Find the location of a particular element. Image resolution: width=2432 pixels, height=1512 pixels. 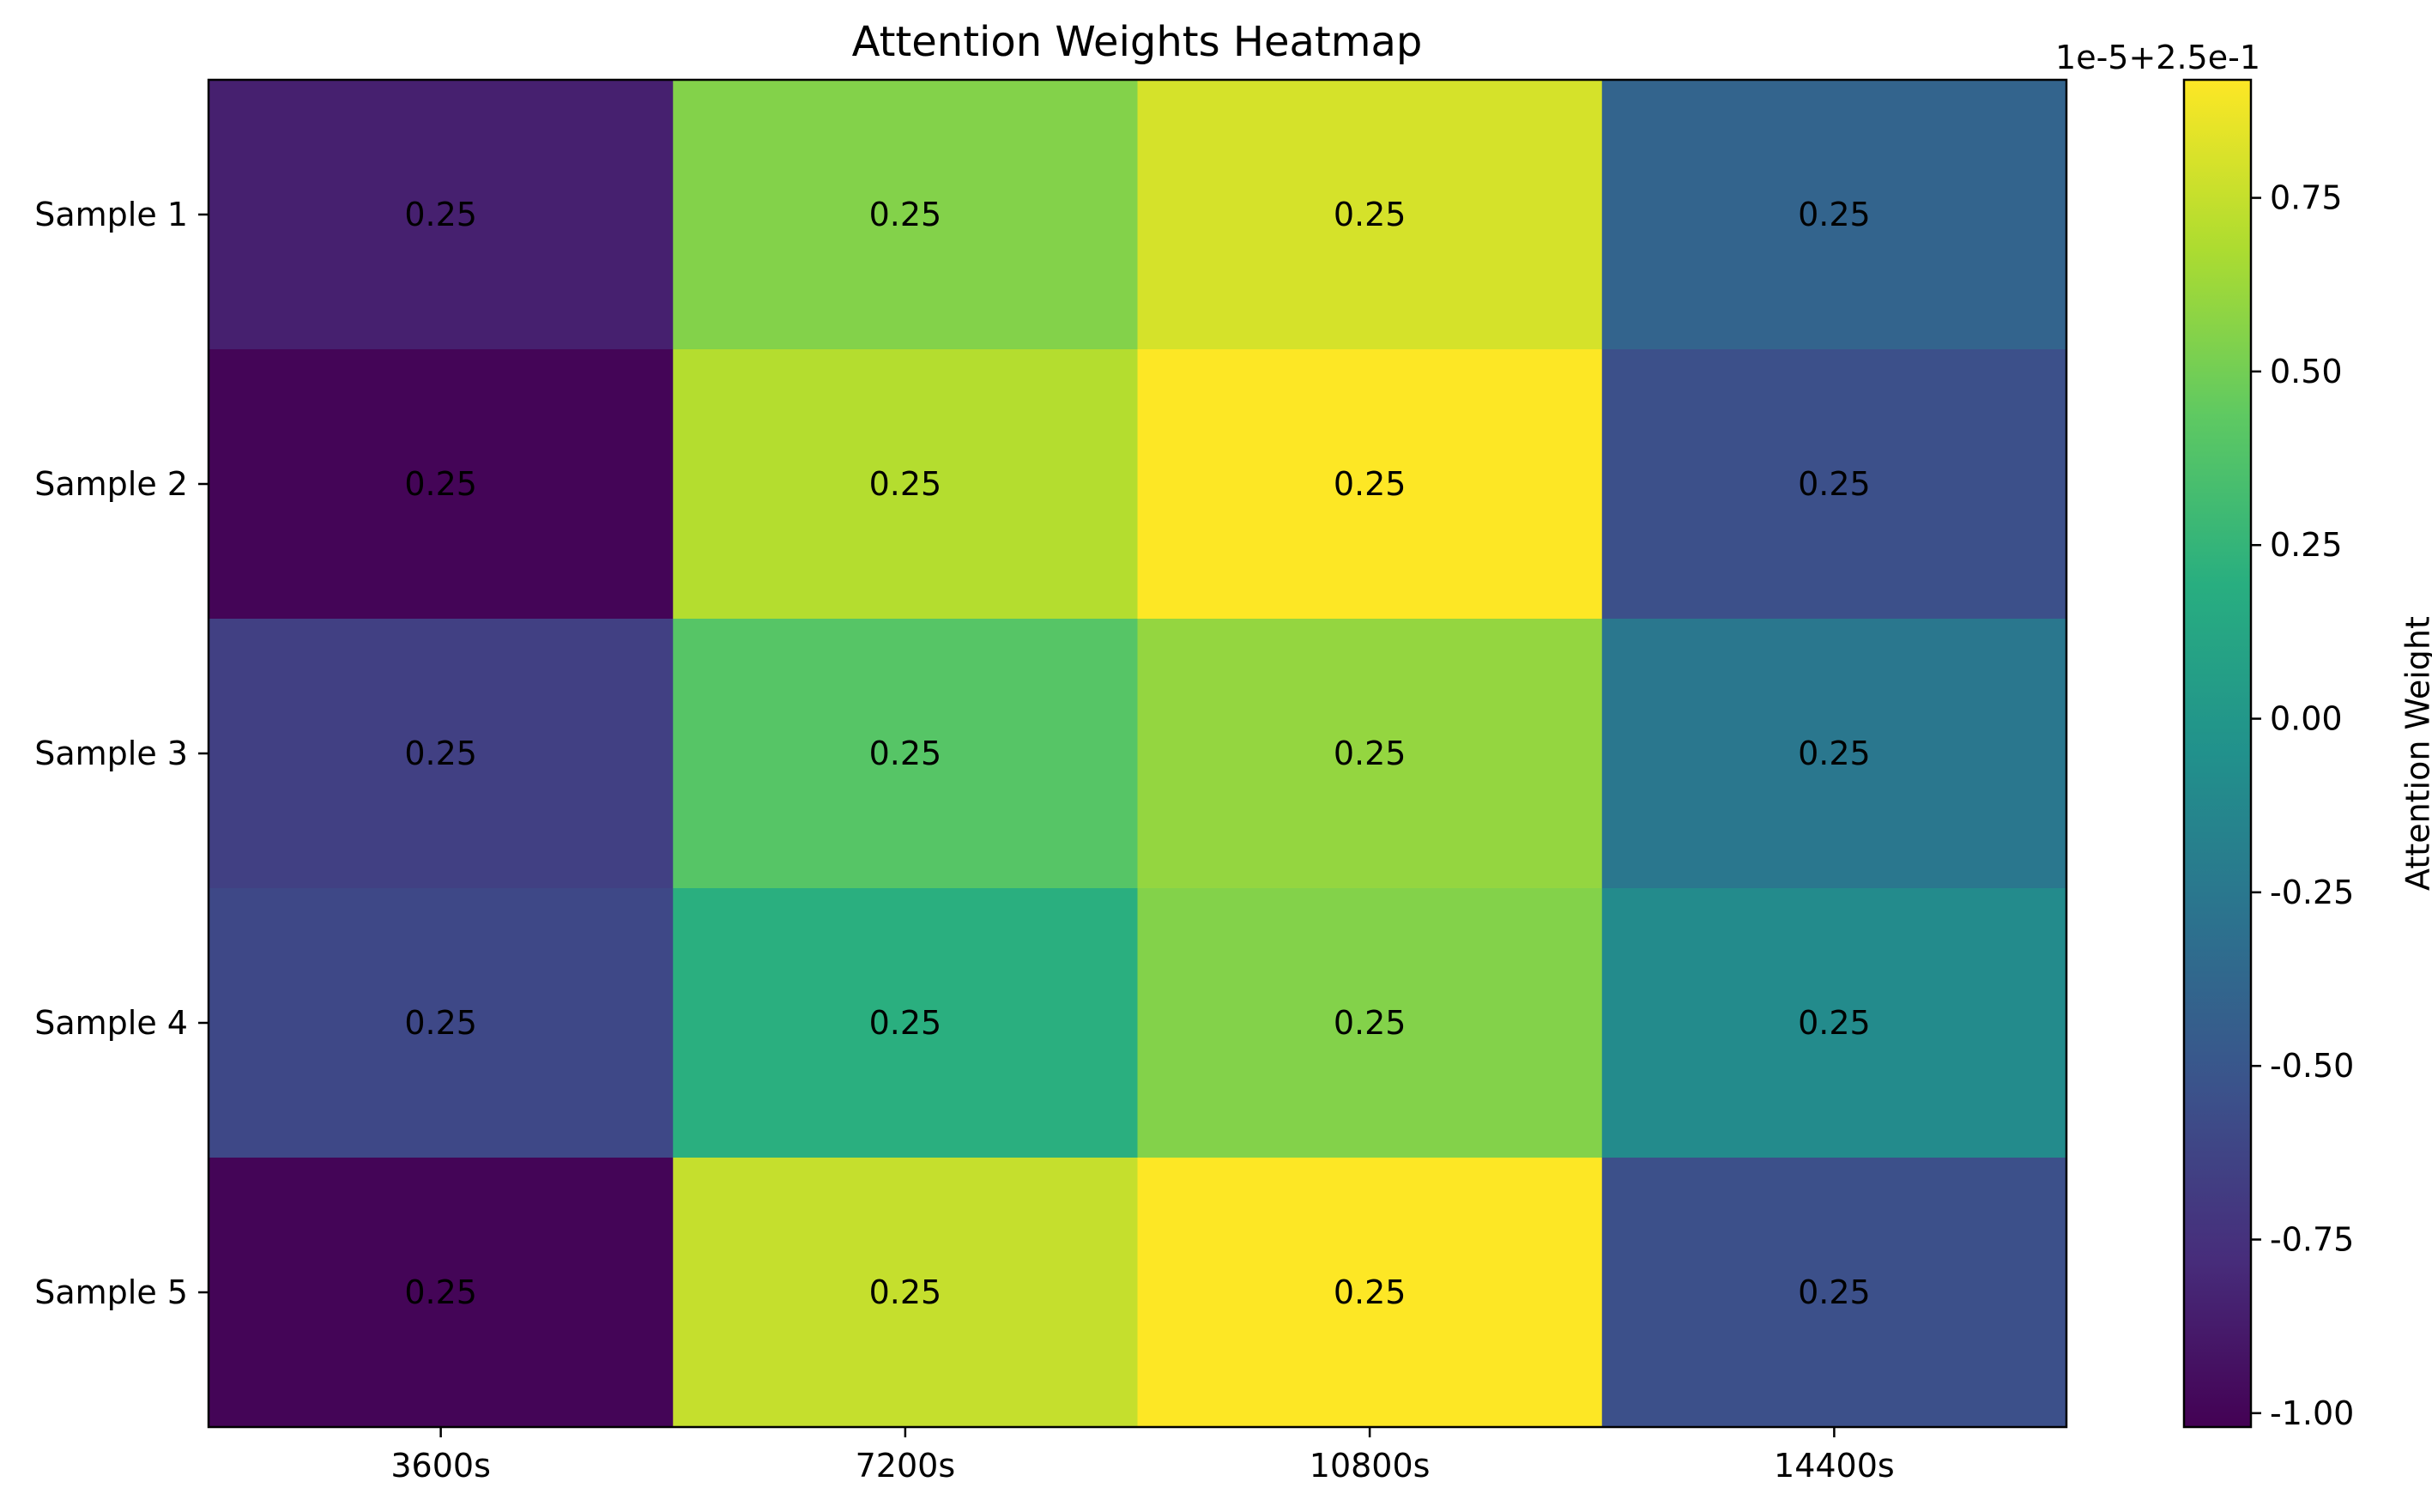

y-tick-label: Sample 2 is located at coordinates (111, 484).